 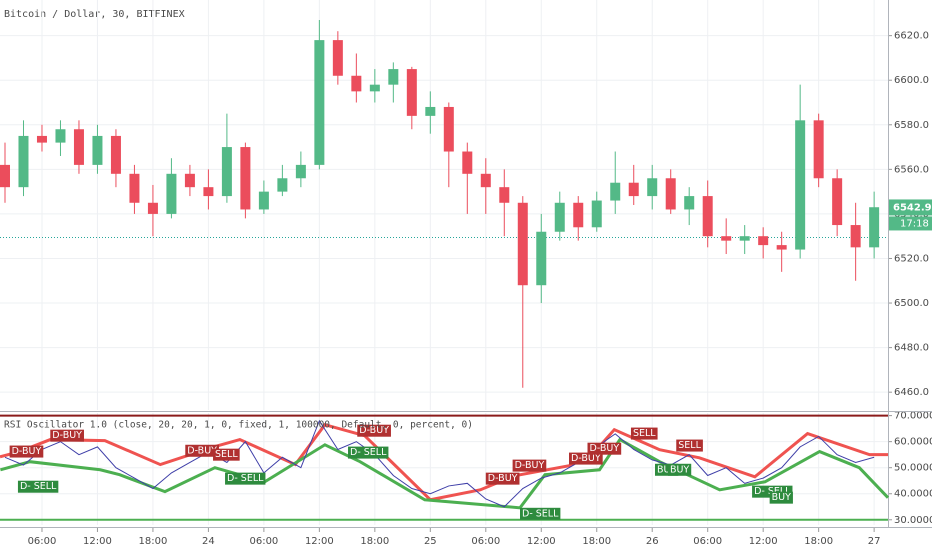 What do you see at coordinates (911, 36) in the screenshot?
I see `y-tick-label: 6620.0` at bounding box center [911, 36].